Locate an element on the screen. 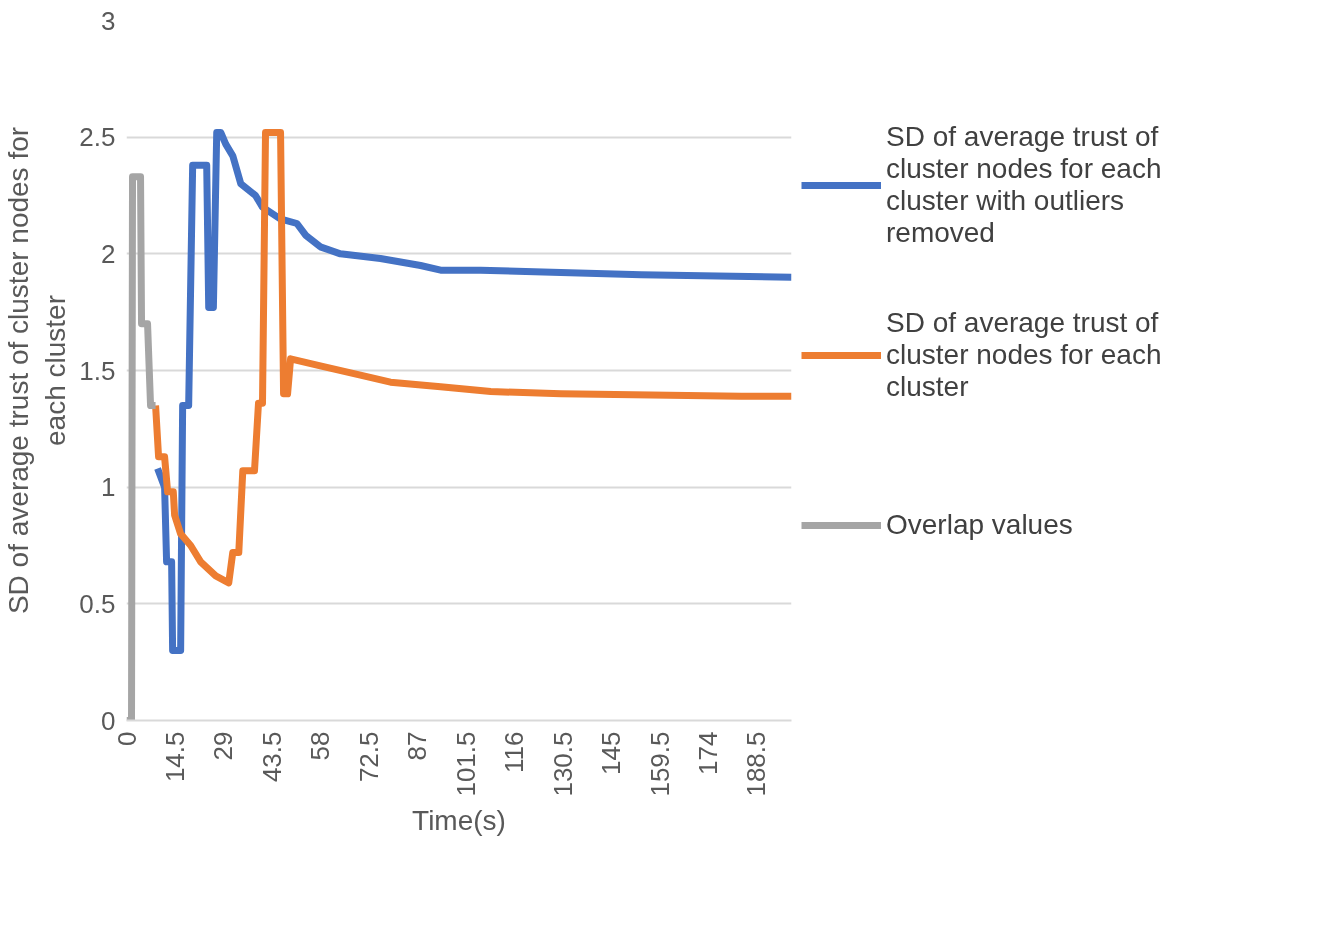 The height and width of the screenshot is (940, 1328). x-tick-label: 188.5 is located at coordinates (756, 764).